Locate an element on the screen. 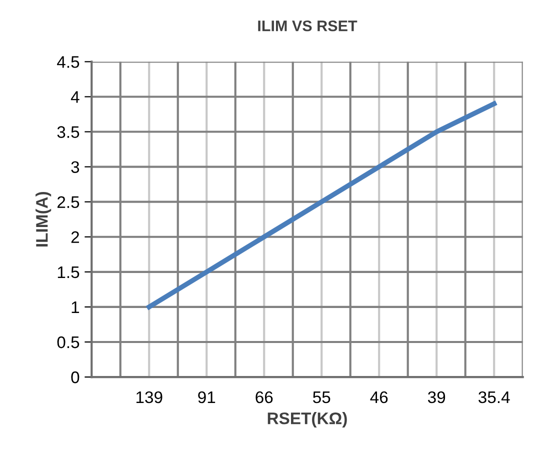 Image resolution: width=539 pixels, height=457 pixels. y-tick-label: 3 is located at coordinates (75, 167).